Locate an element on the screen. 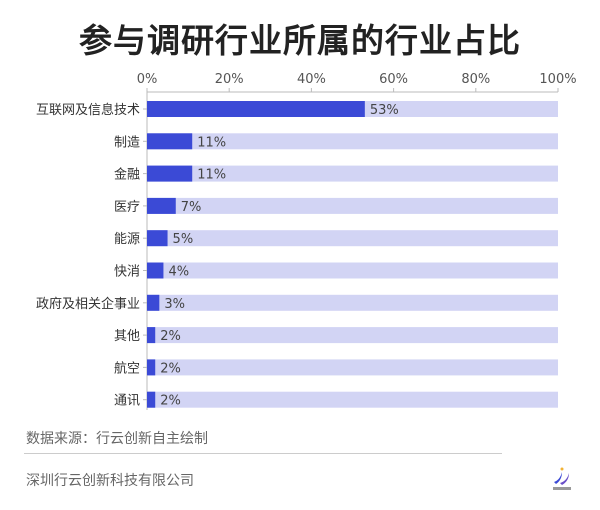  category-label: 通讯 is located at coordinates (127, 401).